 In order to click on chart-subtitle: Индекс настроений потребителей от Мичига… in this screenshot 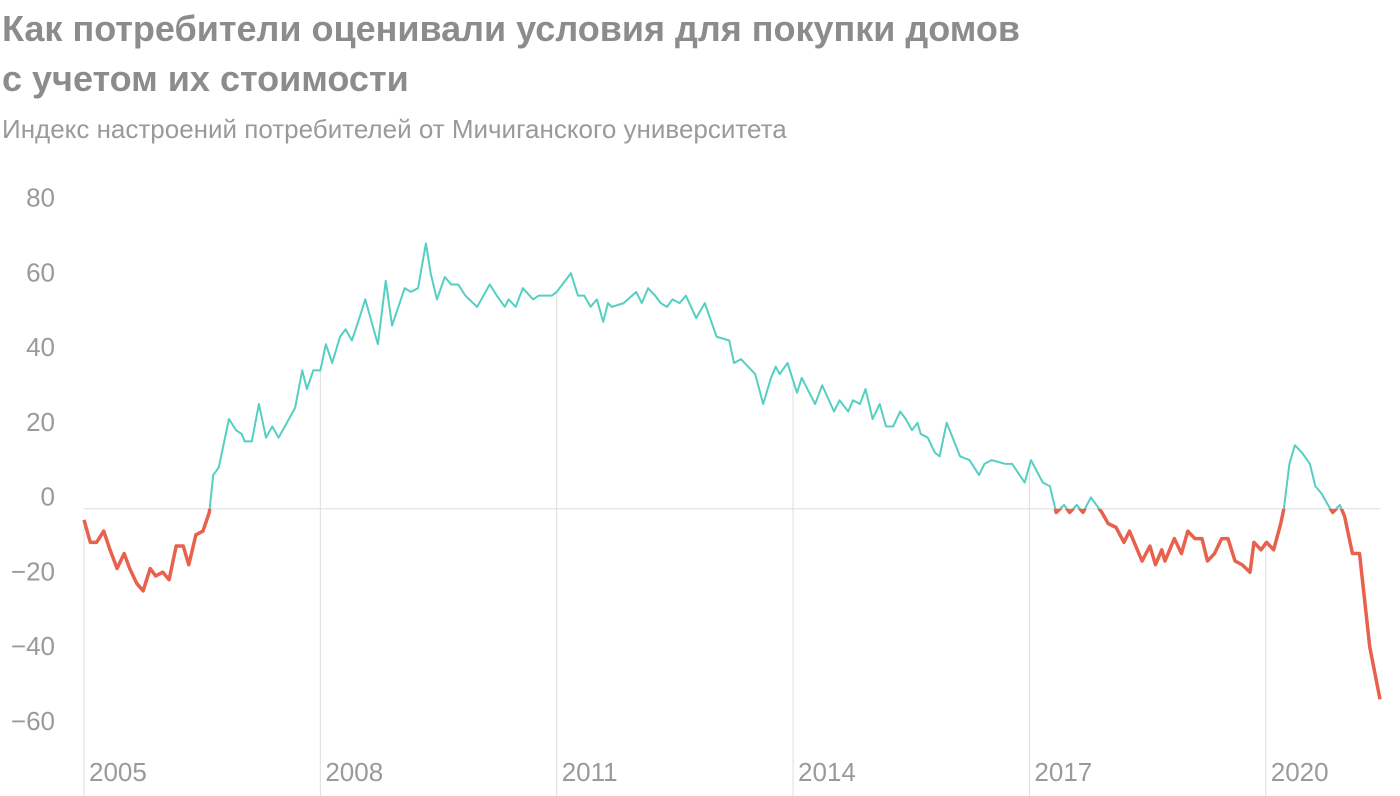, I will do `click(394, 129)`.